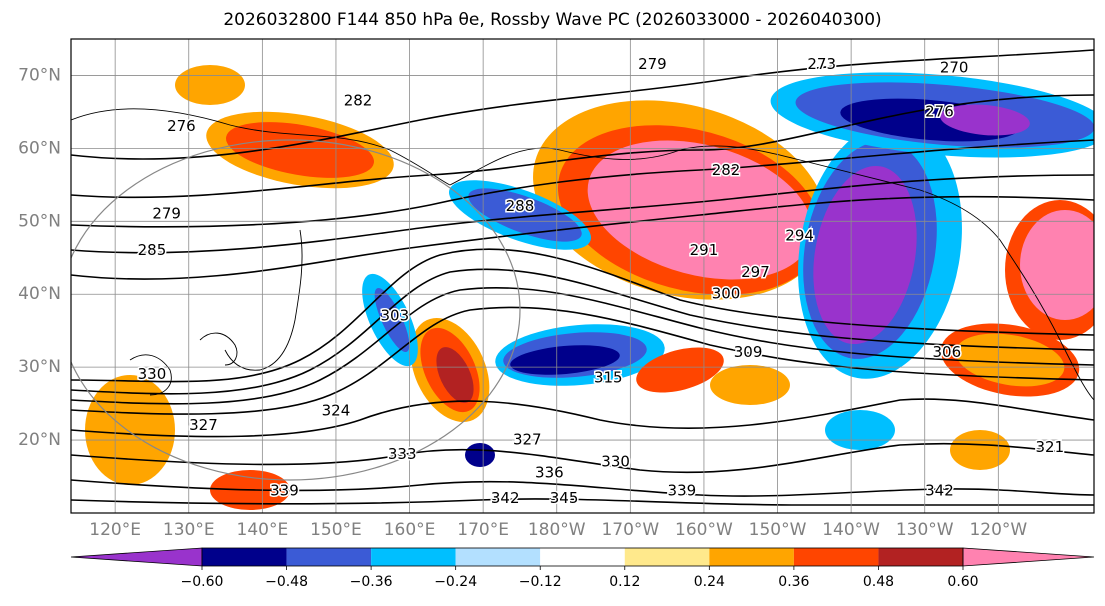  I want to click on contour-label: 336, so click(549, 472).